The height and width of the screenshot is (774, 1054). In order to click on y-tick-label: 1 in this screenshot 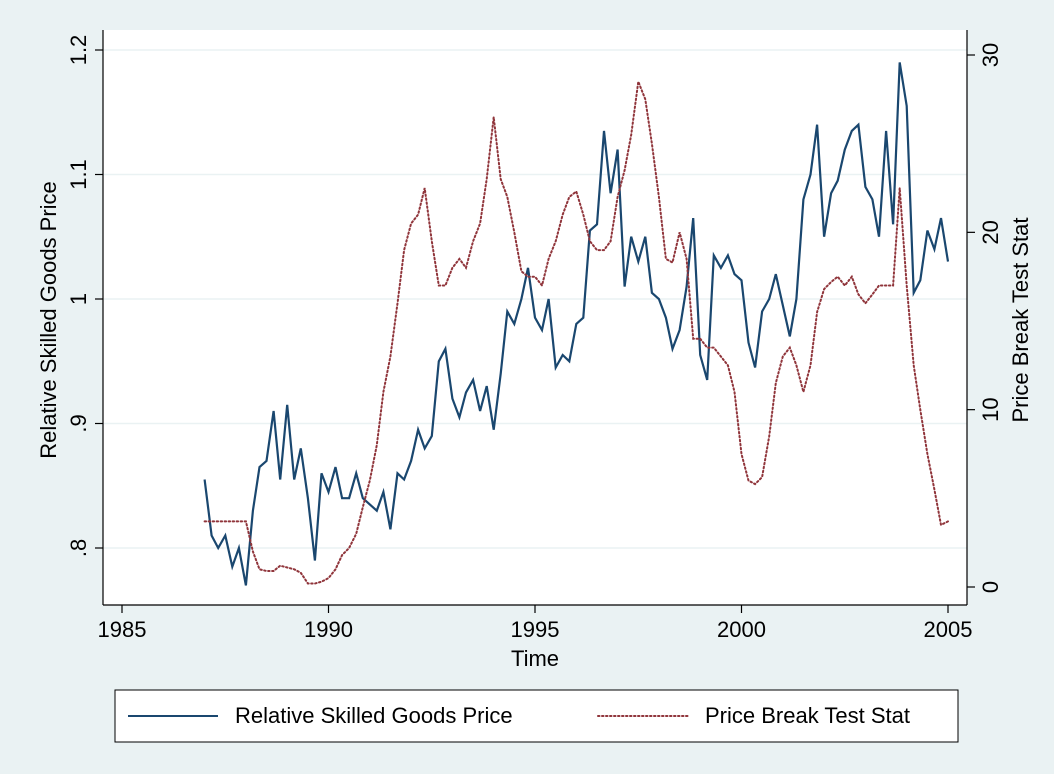, I will do `click(78, 299)`.